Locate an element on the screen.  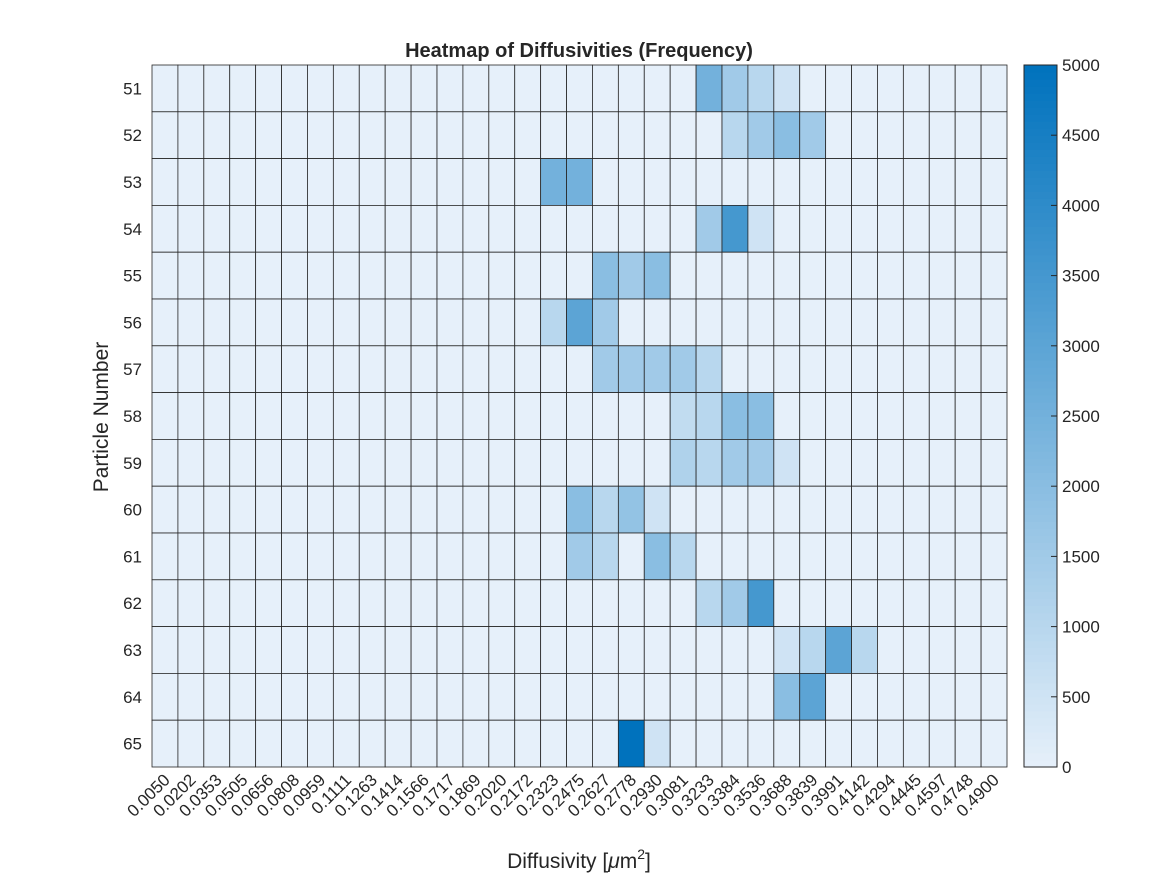
y-tick-label: 51 is located at coordinates (132, 88).